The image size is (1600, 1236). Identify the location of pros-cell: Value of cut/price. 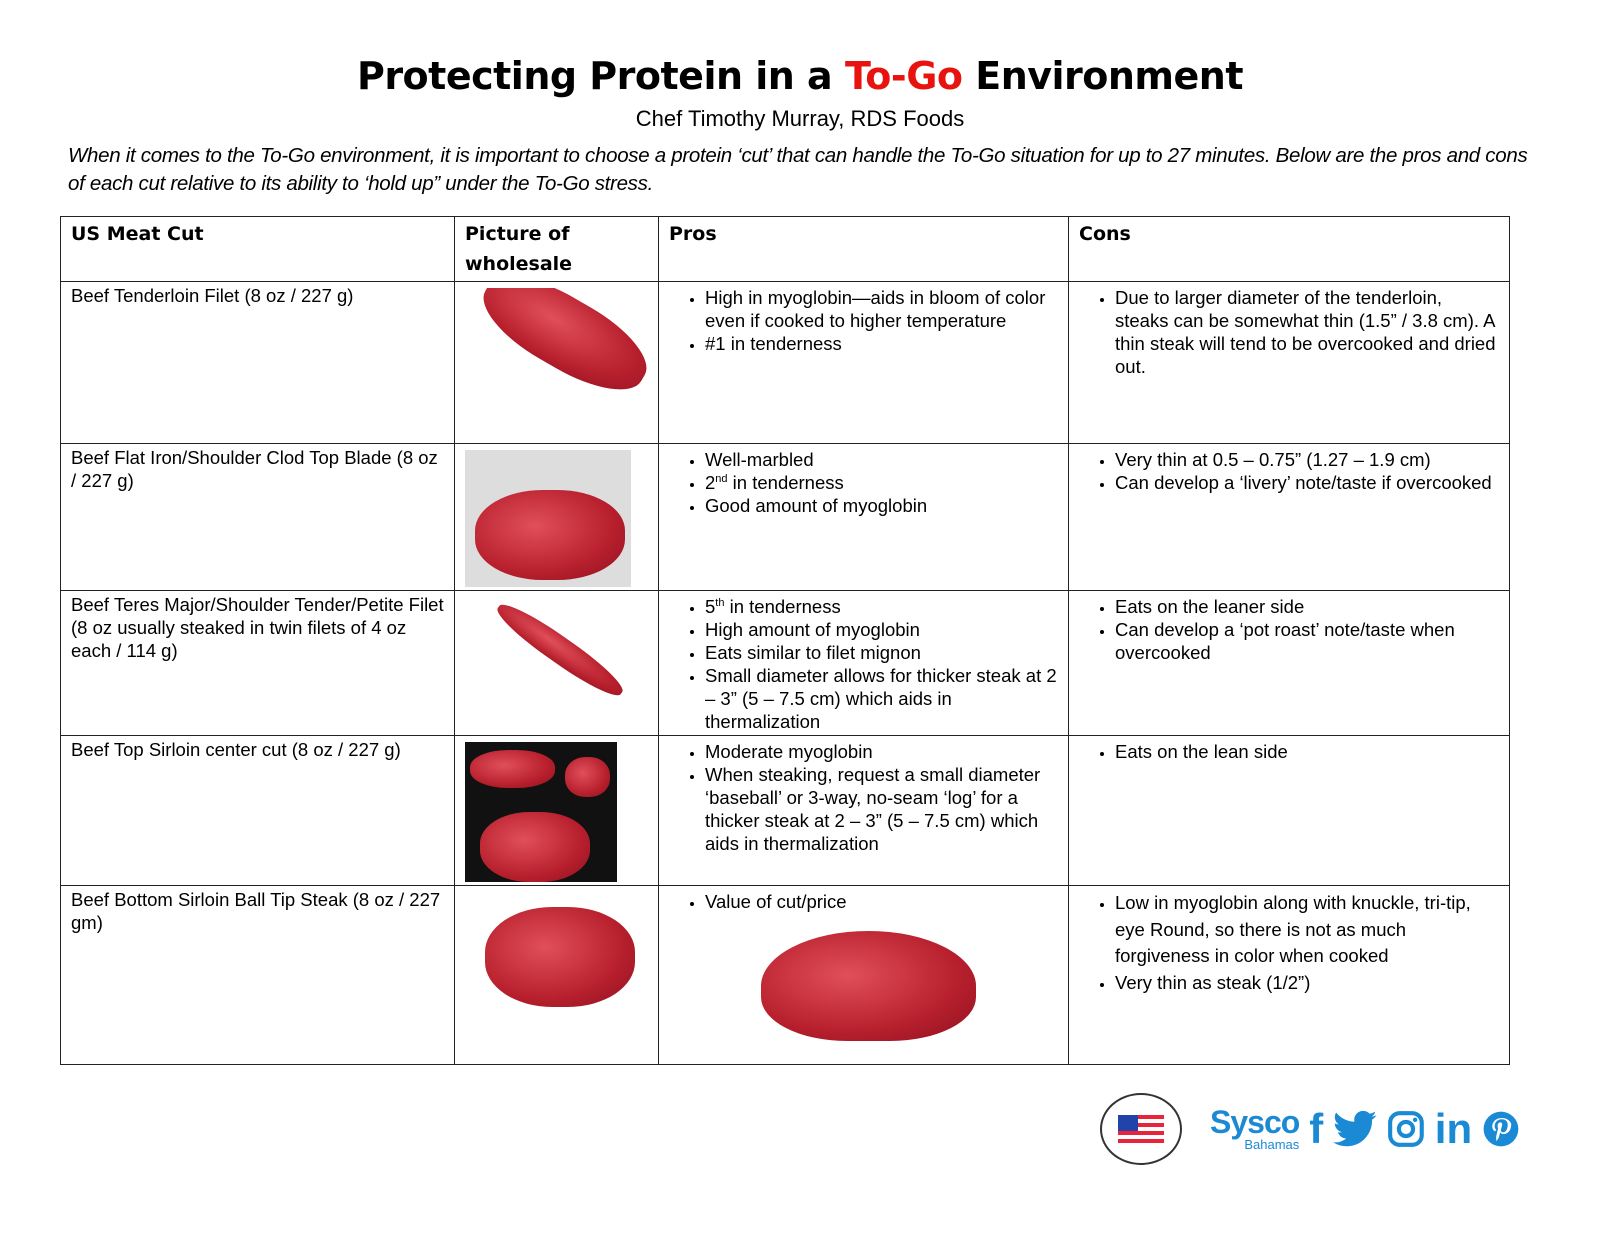
(863, 975).